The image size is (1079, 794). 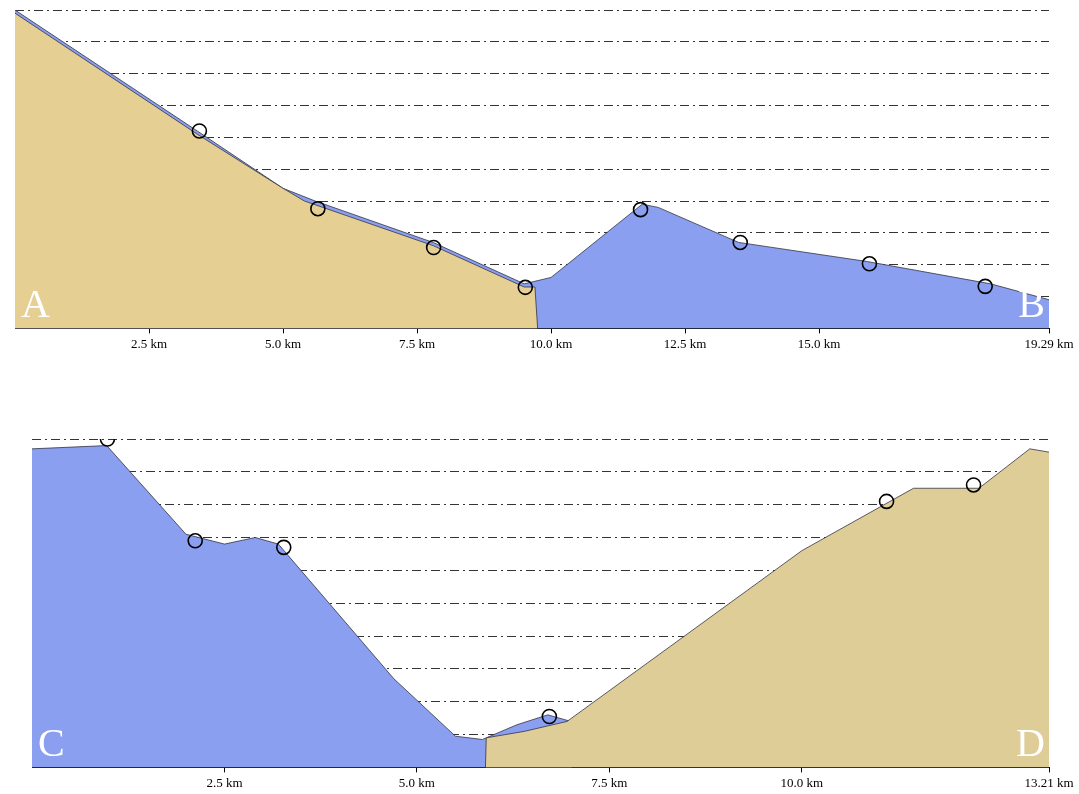 I want to click on annotation: A, so click(x=35, y=303).